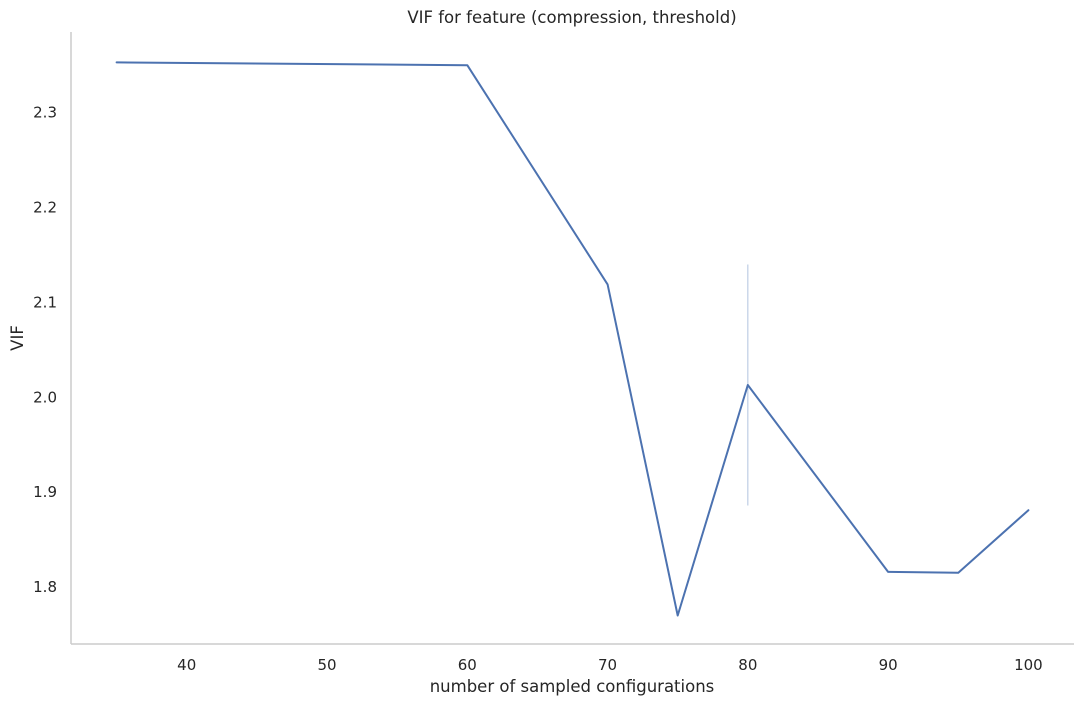 Image resolution: width=1084 pixels, height=706 pixels. What do you see at coordinates (45, 208) in the screenshot?
I see `y-tick-label: 2.2` at bounding box center [45, 208].